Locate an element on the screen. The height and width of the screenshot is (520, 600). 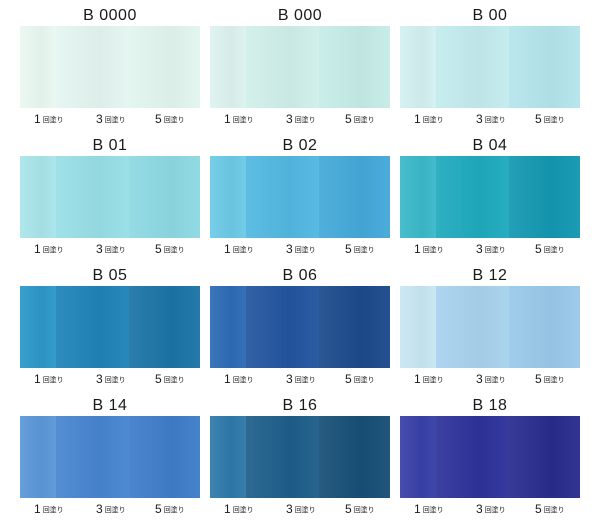
swatch-code: B 18 is located at coordinates (490, 405).